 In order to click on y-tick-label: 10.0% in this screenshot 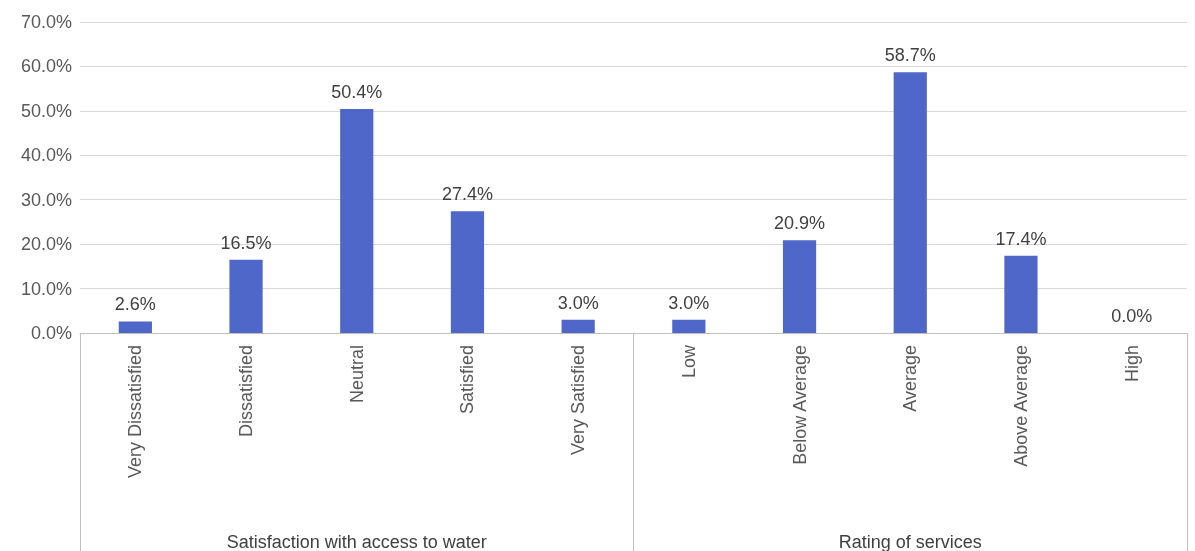, I will do `click(46, 288)`.